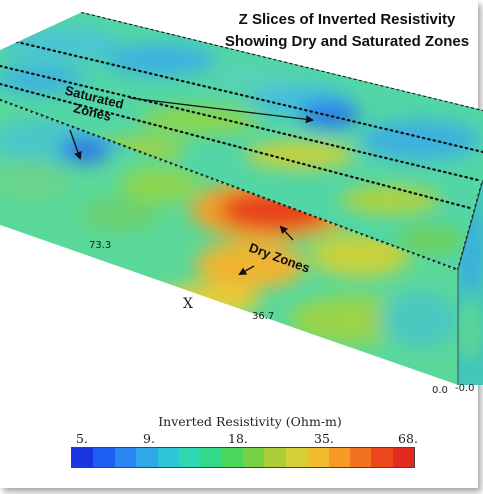 Image resolution: width=483 pixels, height=494 pixels. Describe the element at coordinates (188, 304) in the screenshot. I see `axis-x-label: X` at that location.